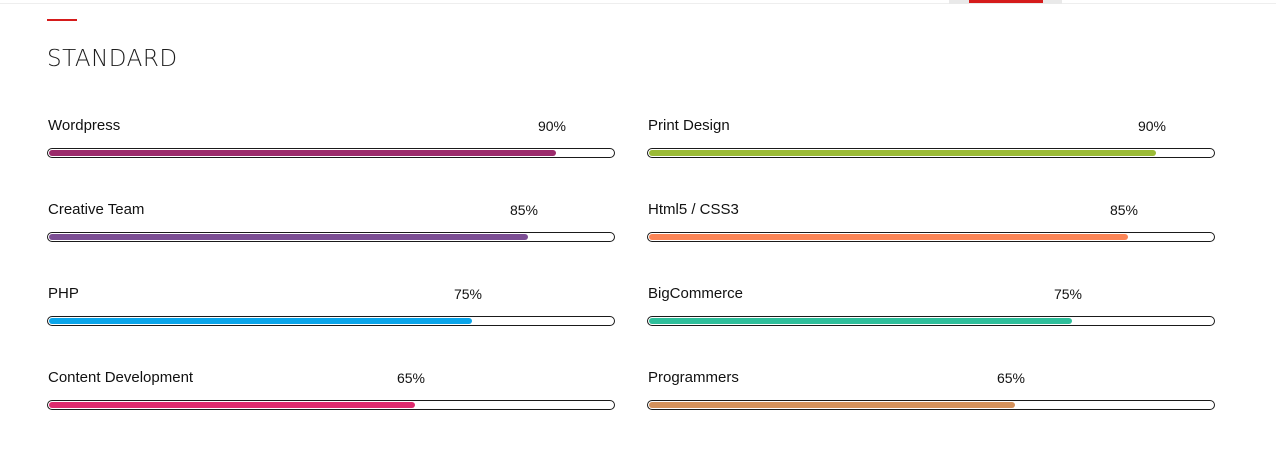 This screenshot has height=459, width=1276. What do you see at coordinates (689, 125) in the screenshot?
I see `skill-name: Print Design` at bounding box center [689, 125].